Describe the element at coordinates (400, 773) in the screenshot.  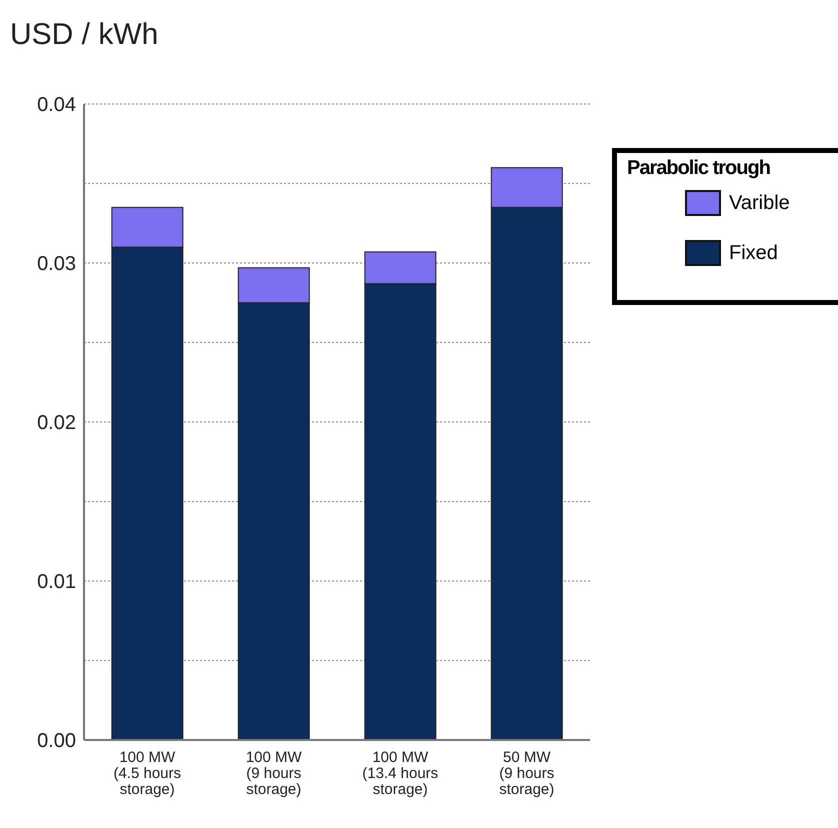
I see `x-tick-label: 100 MW (13.4 hours storage)` at that location.